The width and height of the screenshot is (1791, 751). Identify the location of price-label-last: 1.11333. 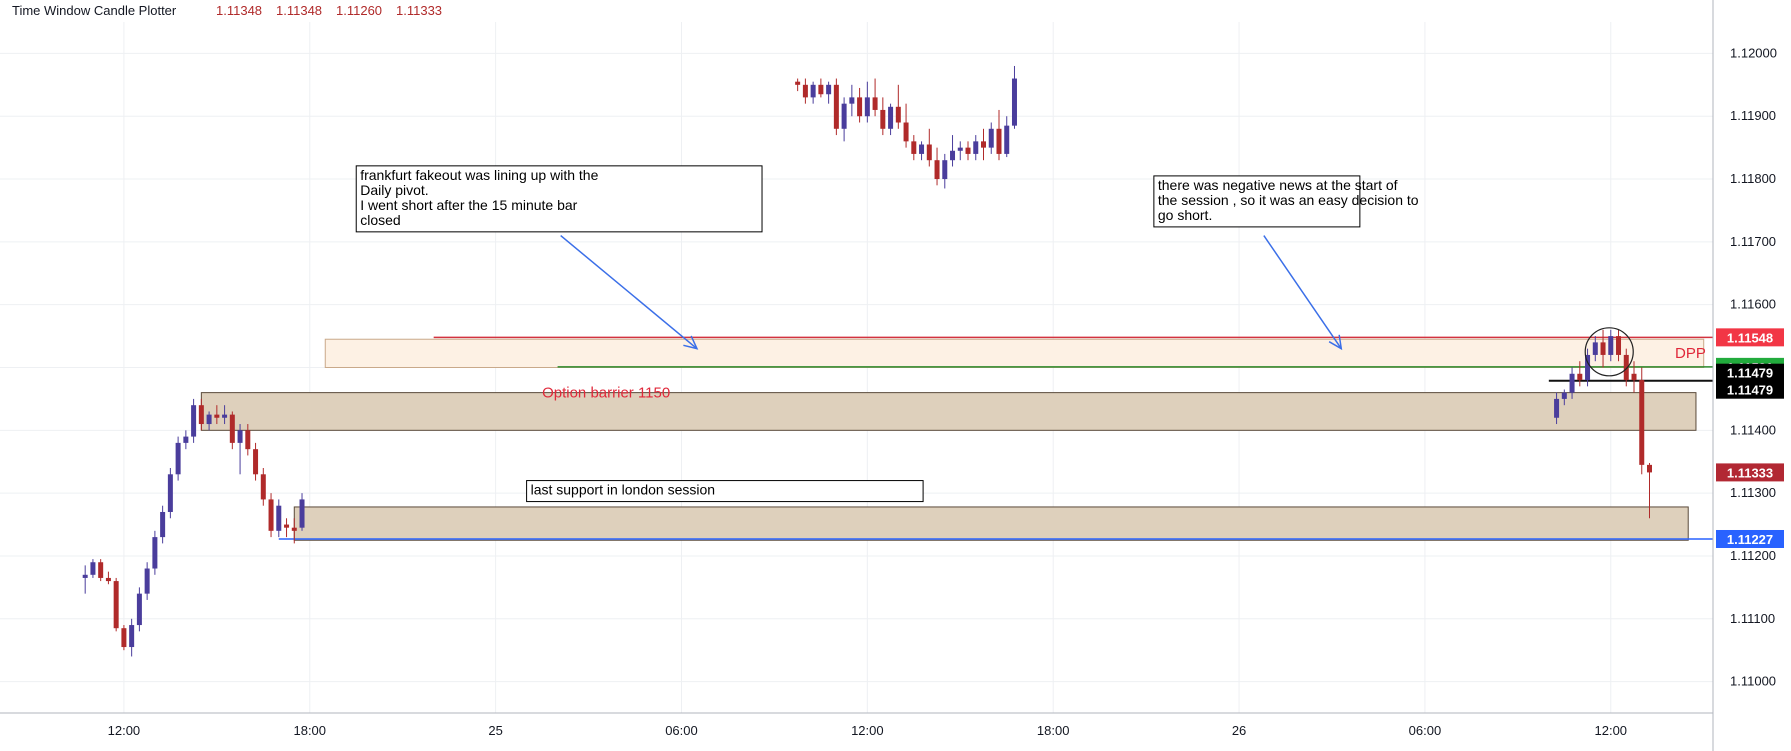
(1750, 472).